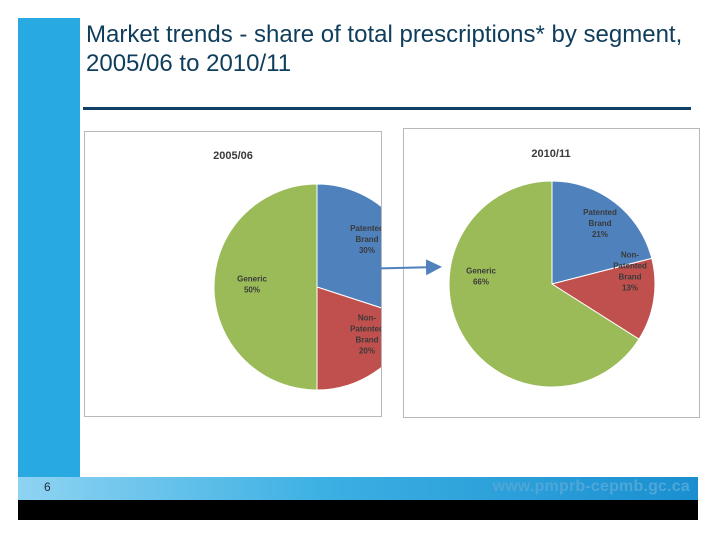 The image size is (720, 540). I want to click on website-url: www.pmprb-cepmb.gc.ca, so click(591, 486).